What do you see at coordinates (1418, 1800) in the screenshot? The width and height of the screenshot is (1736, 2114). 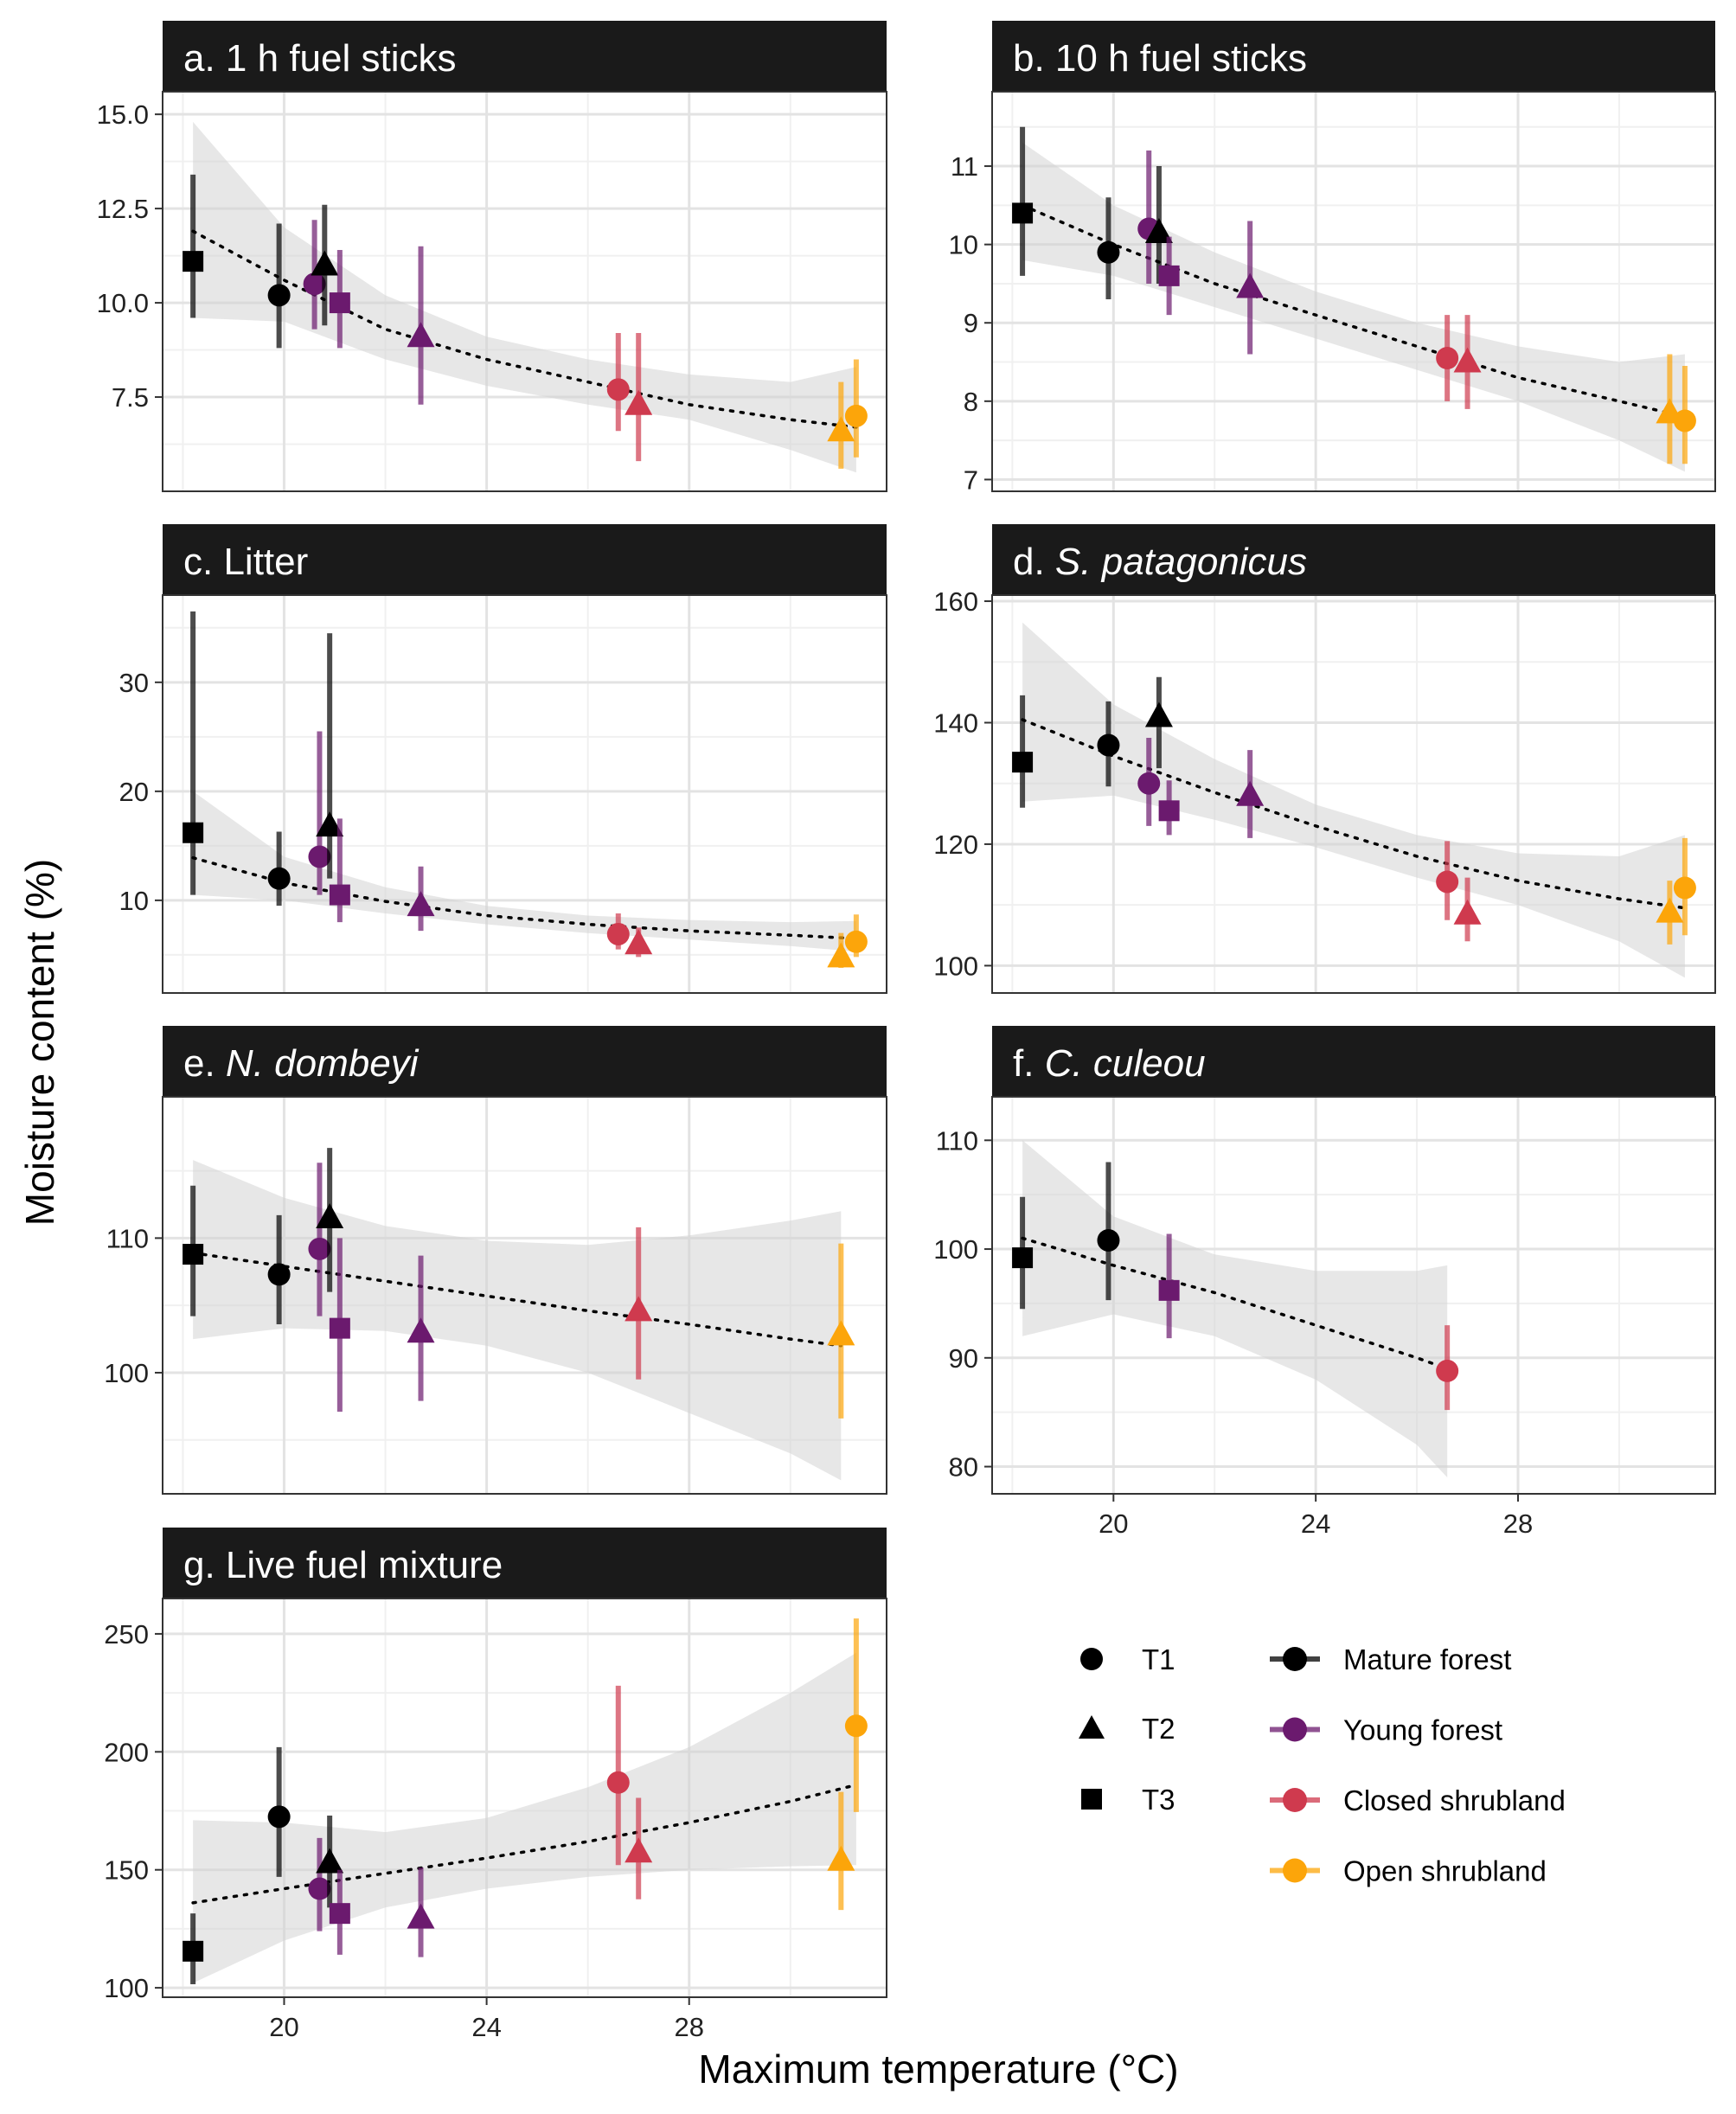 I see `legend-item-closed-shrubland: Closed shrubland` at bounding box center [1418, 1800].